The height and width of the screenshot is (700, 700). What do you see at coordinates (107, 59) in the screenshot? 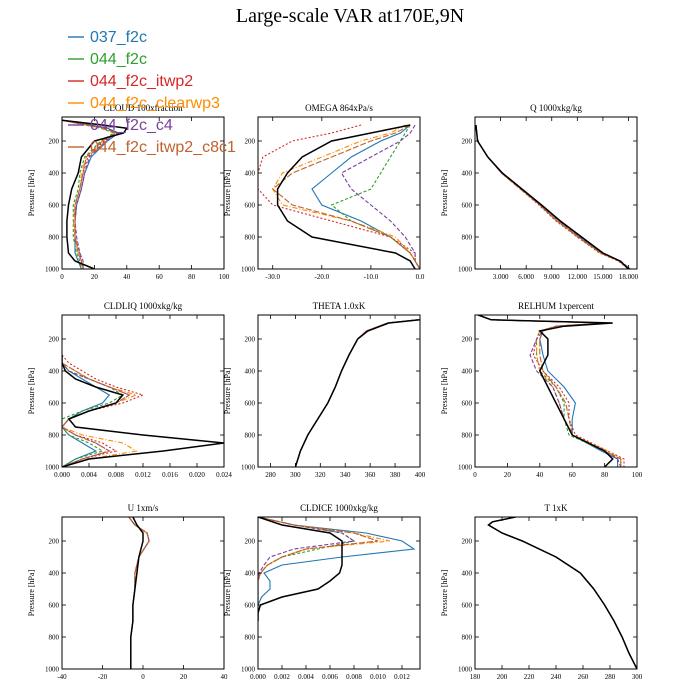
I see `legend-item: 044_f2c` at bounding box center [107, 59].